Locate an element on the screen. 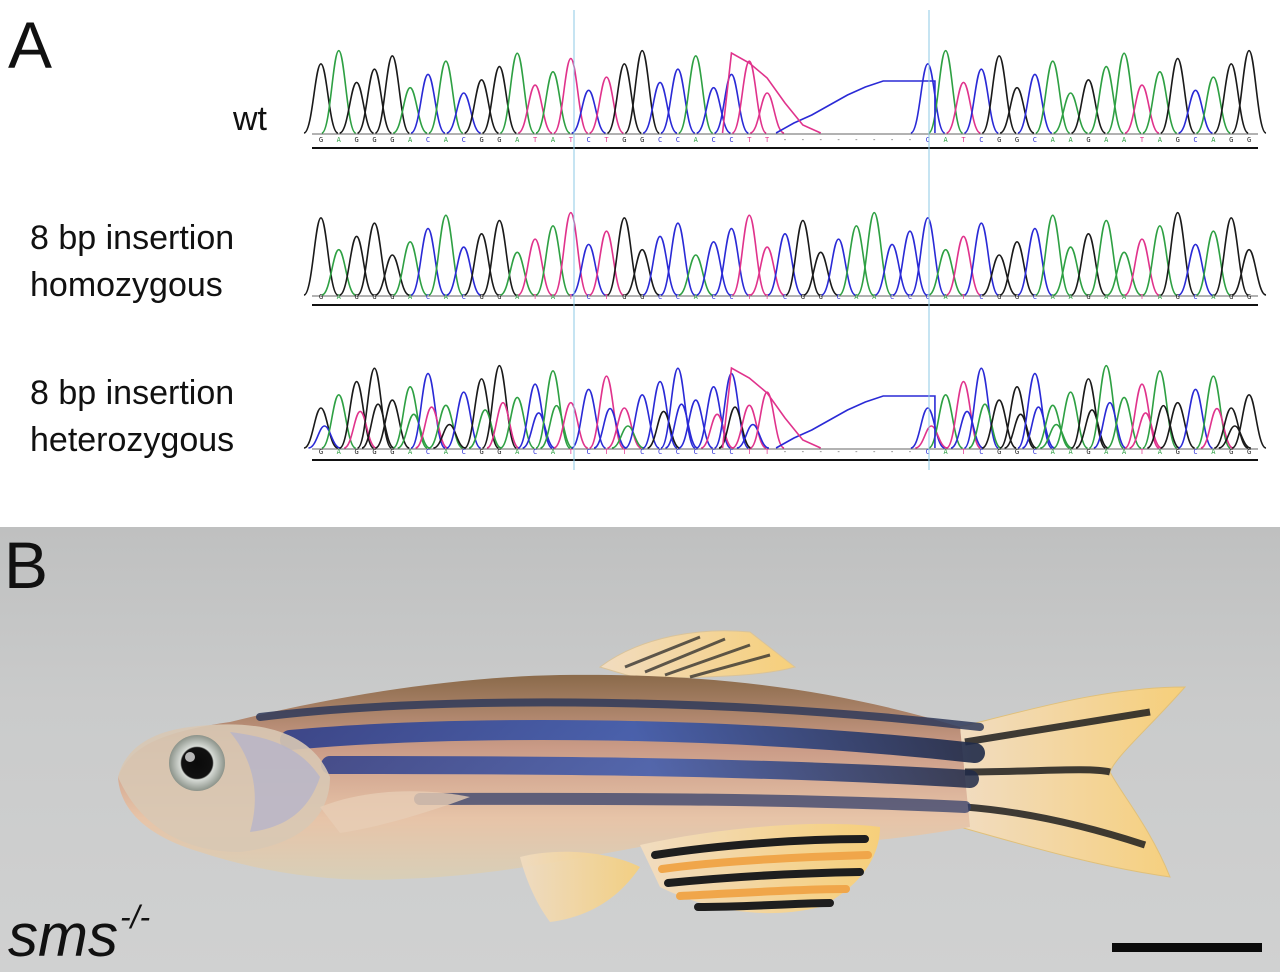 The width and height of the screenshot is (1280, 972). trace-label-line: wt is located at coordinates (250, 119).